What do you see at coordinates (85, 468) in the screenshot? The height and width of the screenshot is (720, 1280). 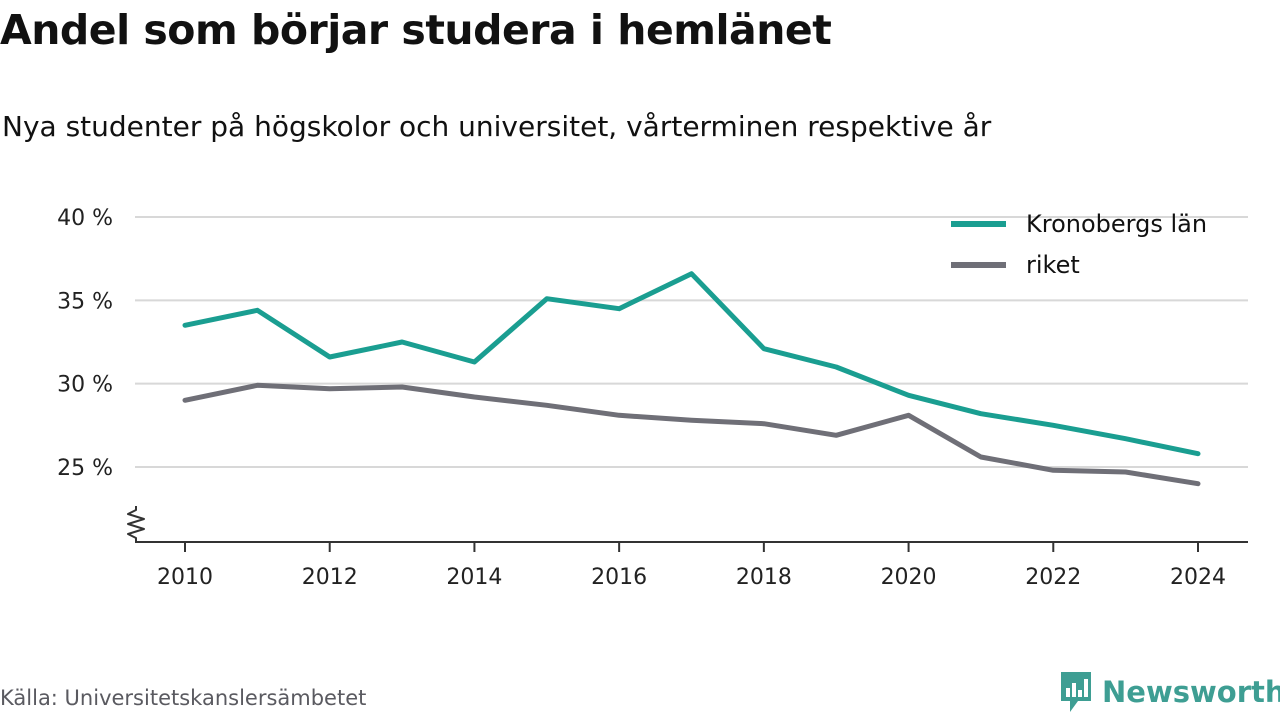 I see `y-tick-label: 25 %` at bounding box center [85, 468].